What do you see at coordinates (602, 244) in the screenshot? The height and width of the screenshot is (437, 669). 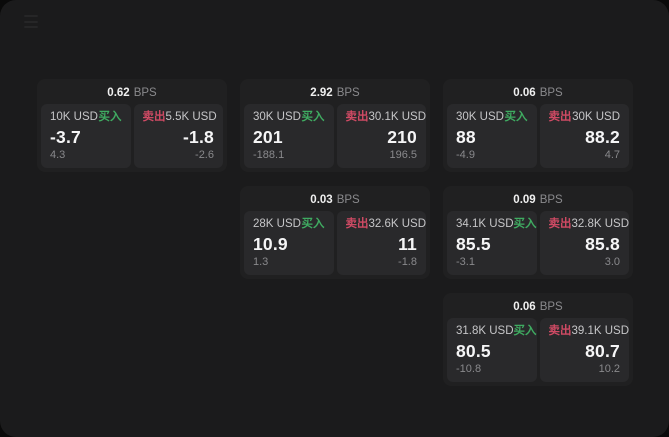 I see `sell-price: 85.8` at bounding box center [602, 244].